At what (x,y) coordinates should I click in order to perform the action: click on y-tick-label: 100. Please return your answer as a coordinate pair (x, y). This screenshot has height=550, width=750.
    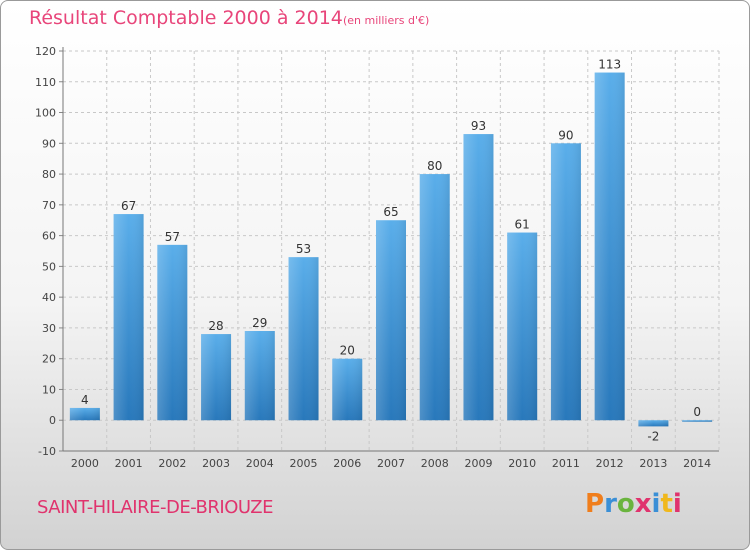
    Looking at the image, I should click on (45, 113).